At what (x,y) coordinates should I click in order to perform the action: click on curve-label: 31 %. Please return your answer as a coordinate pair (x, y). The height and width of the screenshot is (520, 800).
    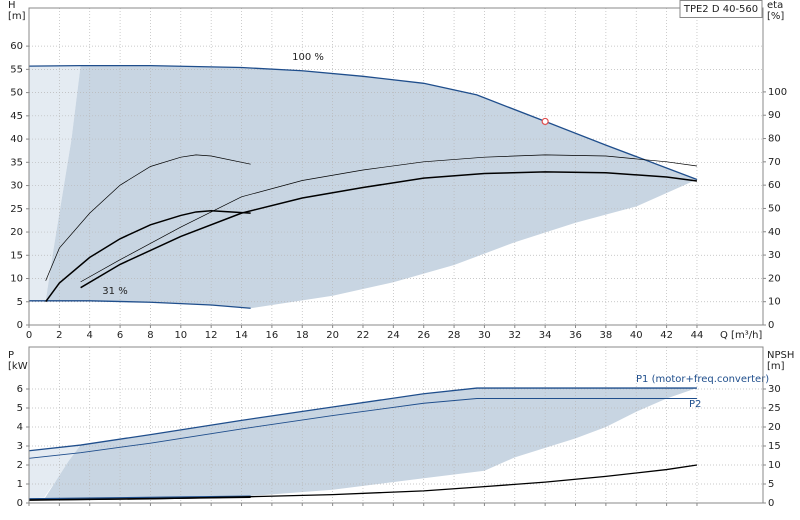
    Looking at the image, I should click on (114, 291).